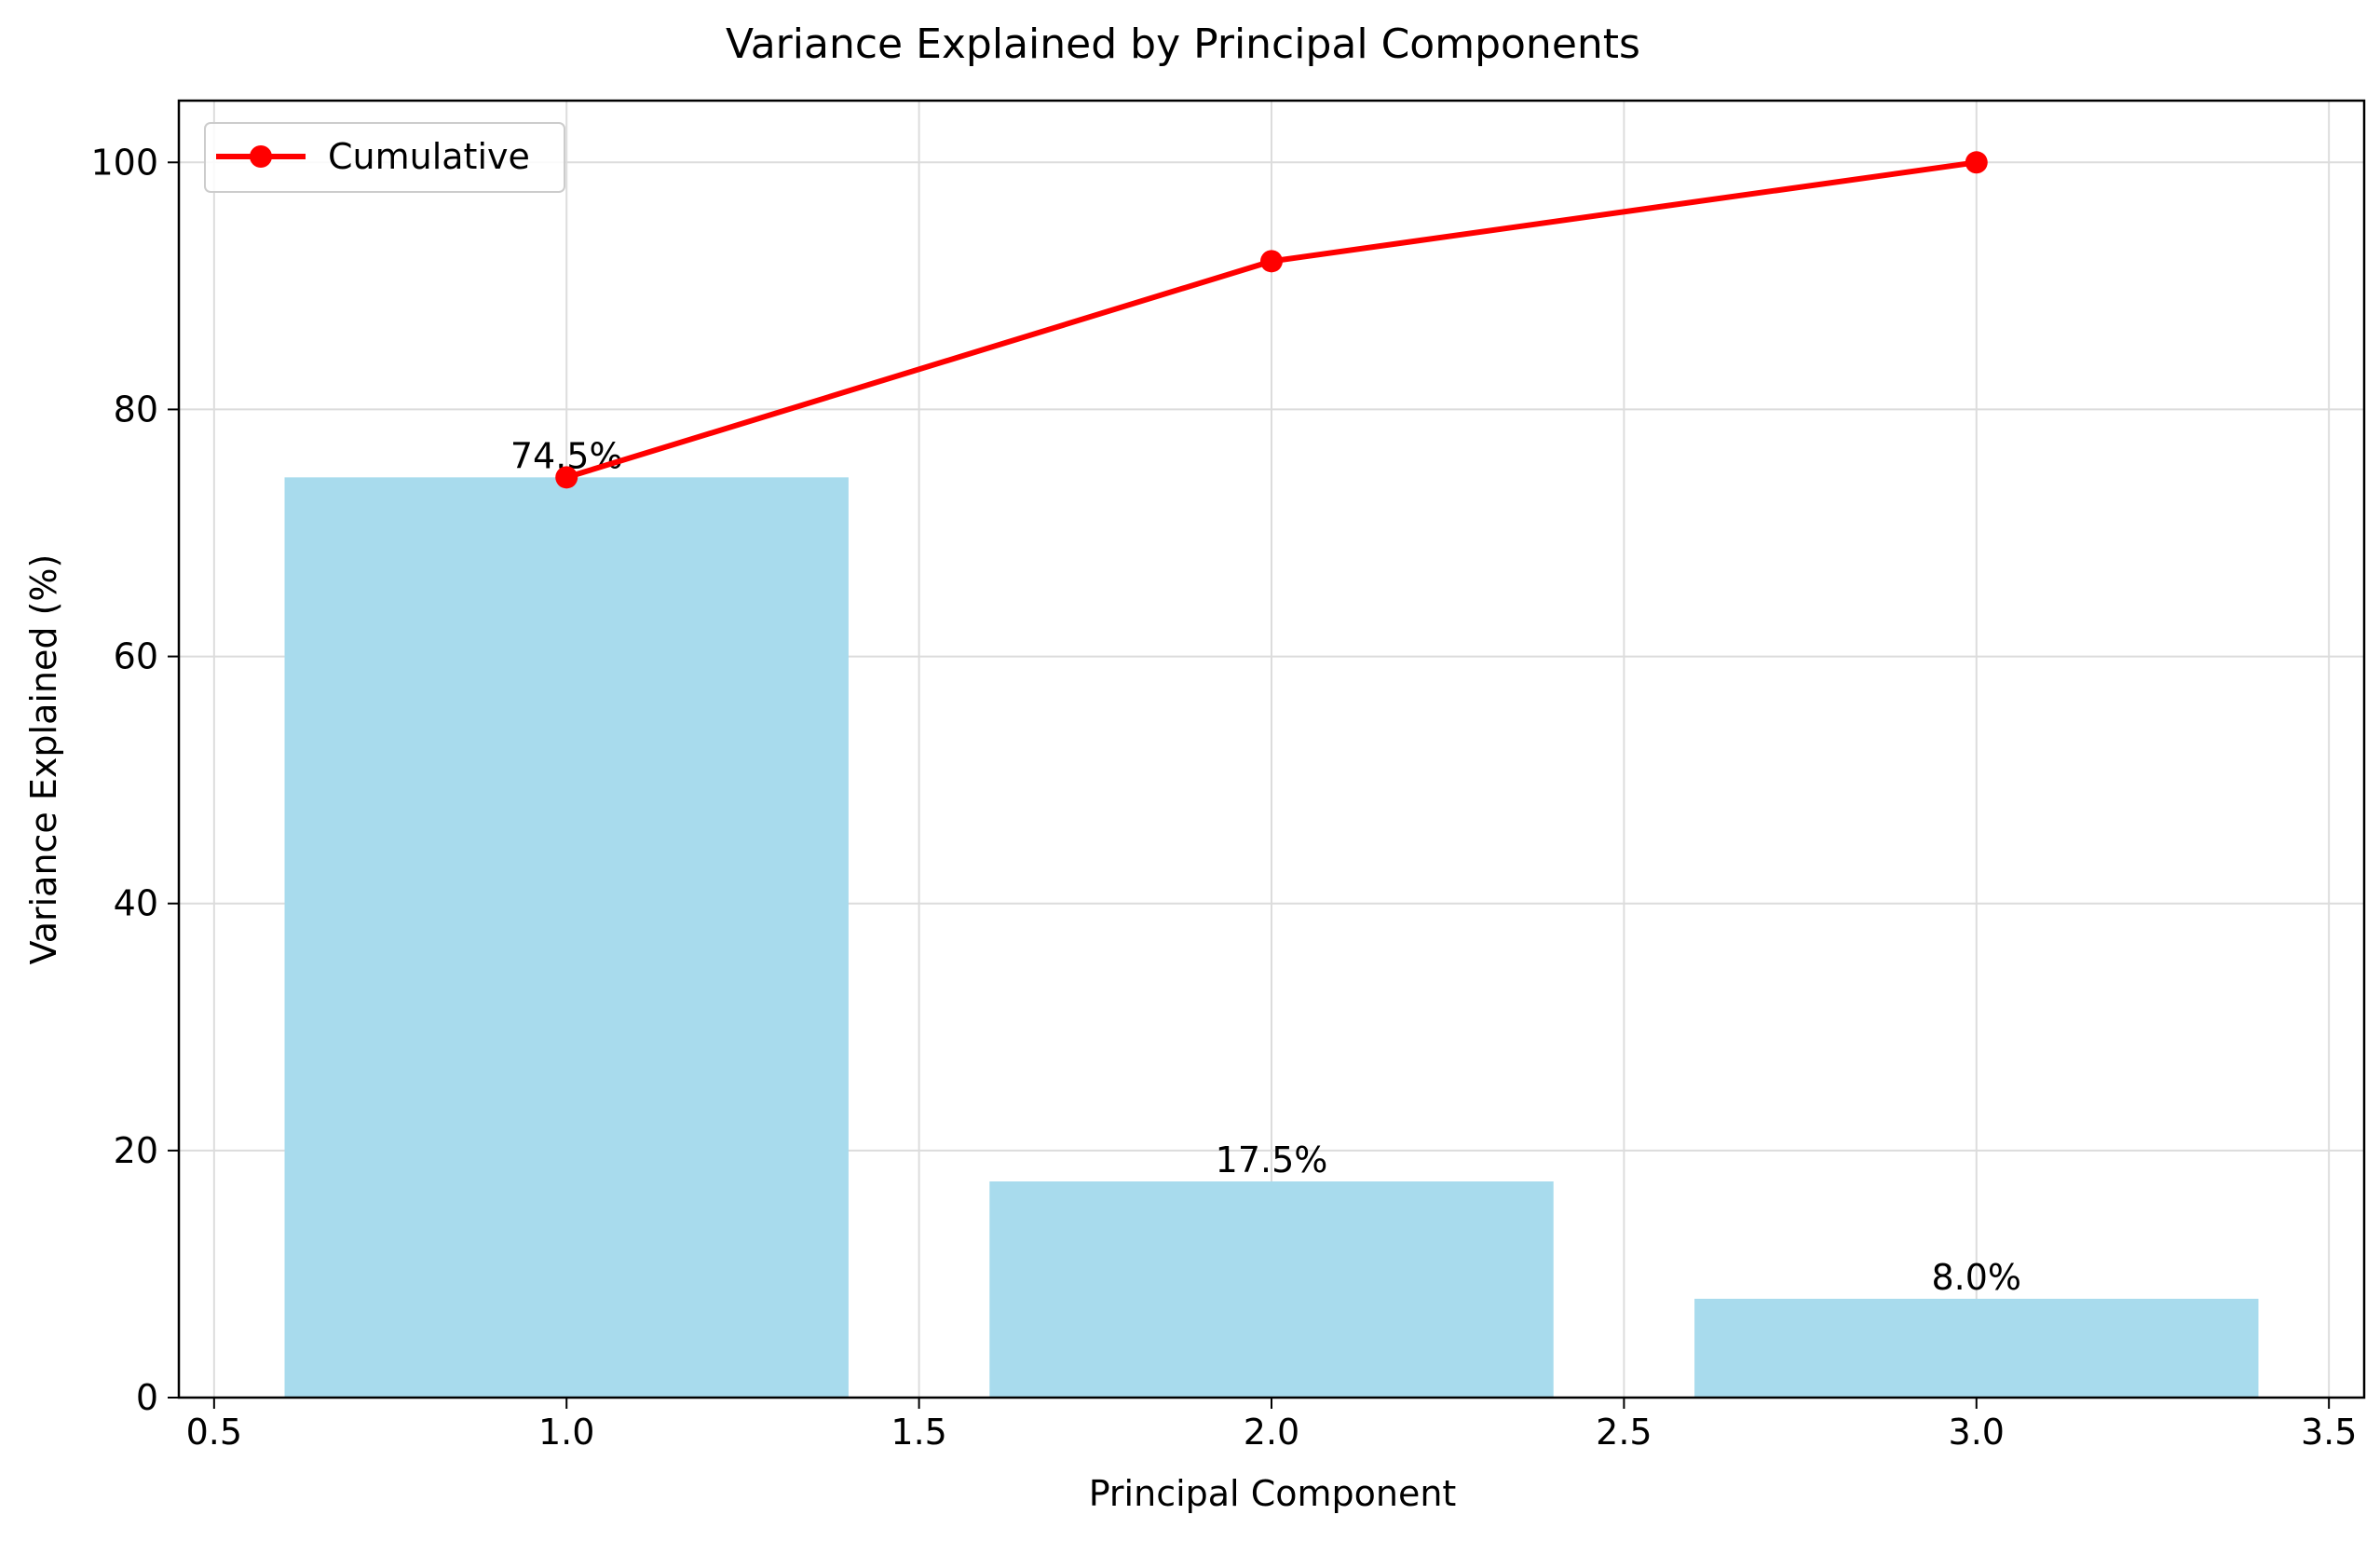  Describe the element at coordinates (429, 156) in the screenshot. I see `legend-label-cumulative: Cumulative` at that location.